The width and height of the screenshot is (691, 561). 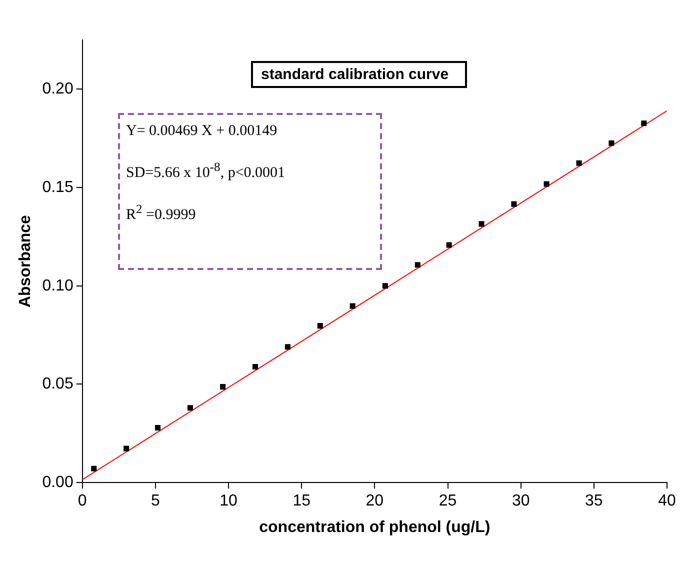 I want to click on x-tick-label: 30, so click(x=521, y=501).